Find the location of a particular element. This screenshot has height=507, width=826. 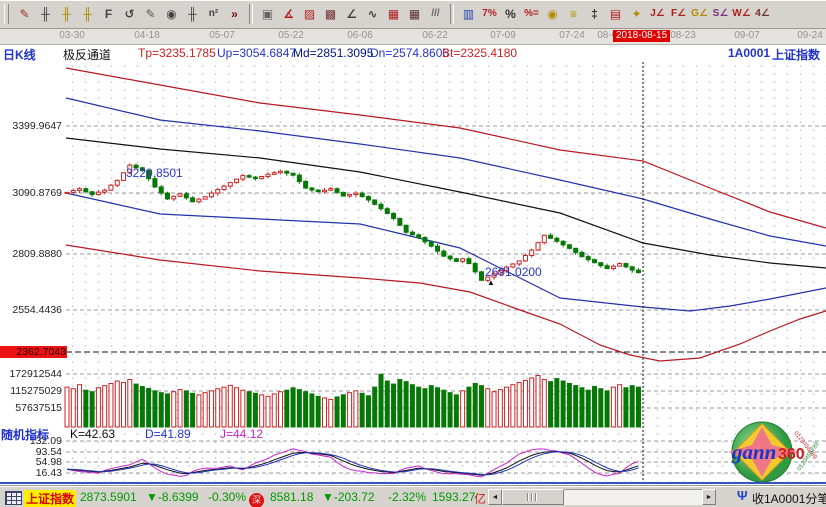

percent-lines-icon: %= is located at coordinates (531, 13).